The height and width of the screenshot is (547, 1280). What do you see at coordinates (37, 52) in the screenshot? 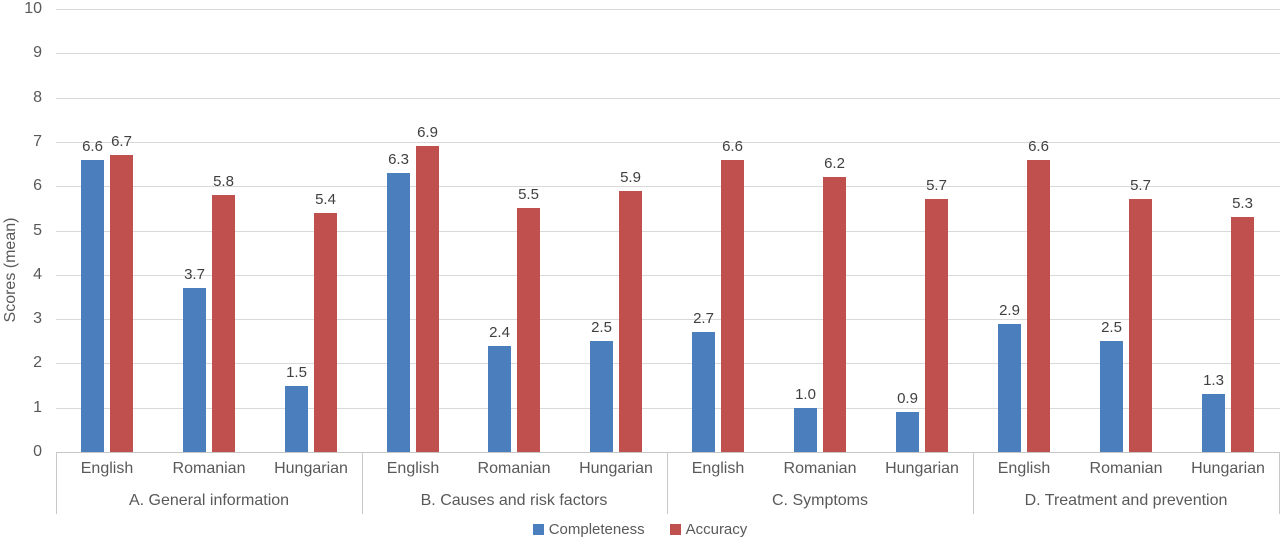
I see `y-tick-label: 9` at bounding box center [37, 52].